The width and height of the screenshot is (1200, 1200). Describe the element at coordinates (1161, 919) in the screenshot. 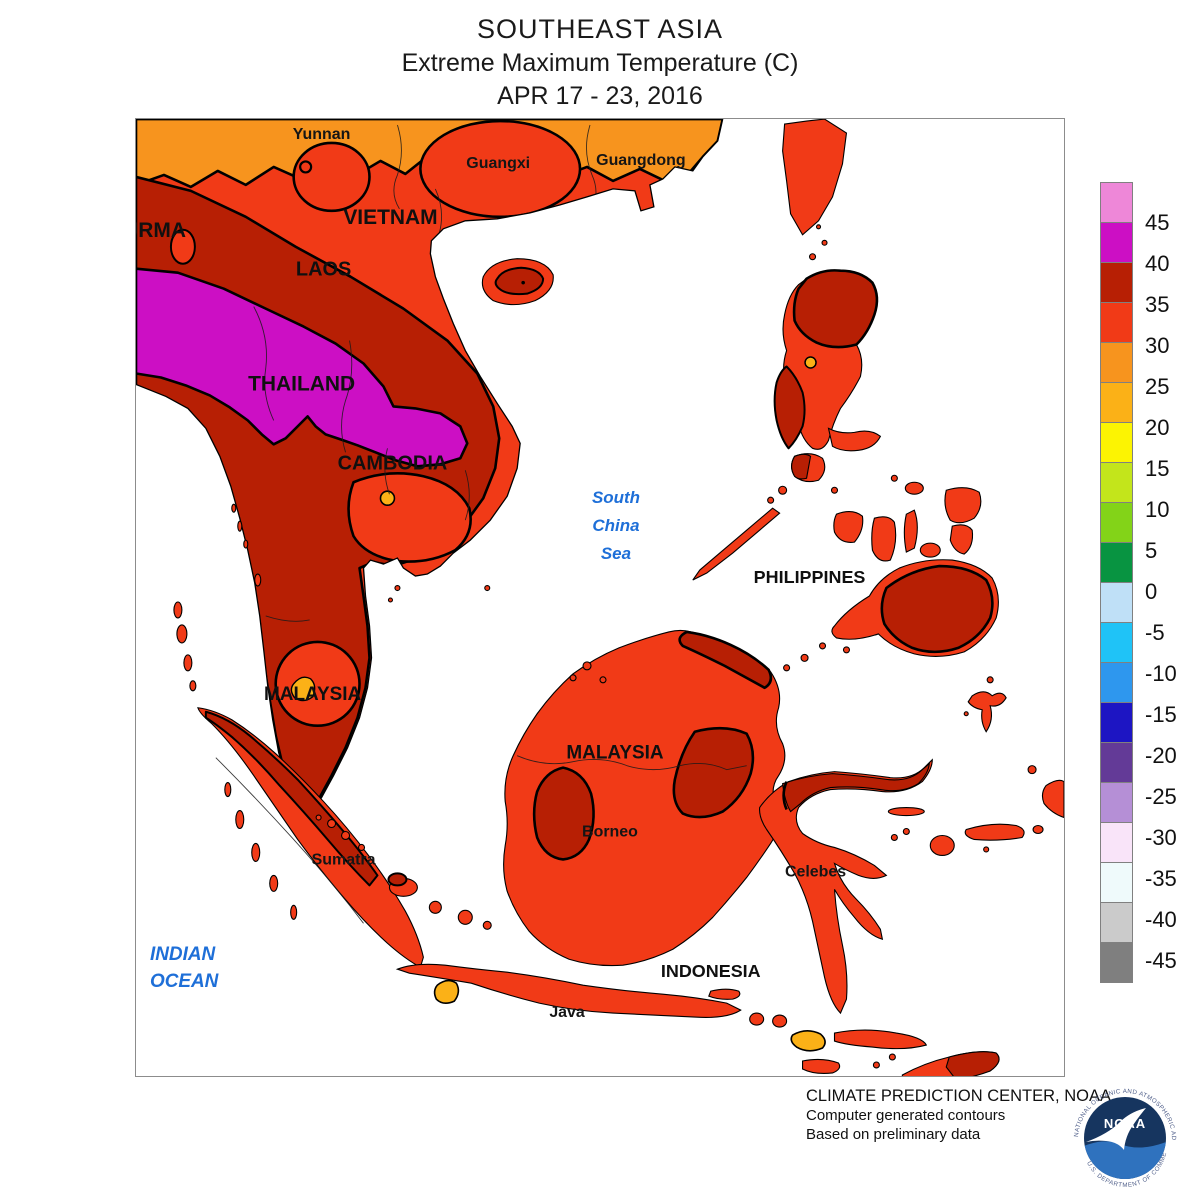

I see `legend-tick: -40` at that location.